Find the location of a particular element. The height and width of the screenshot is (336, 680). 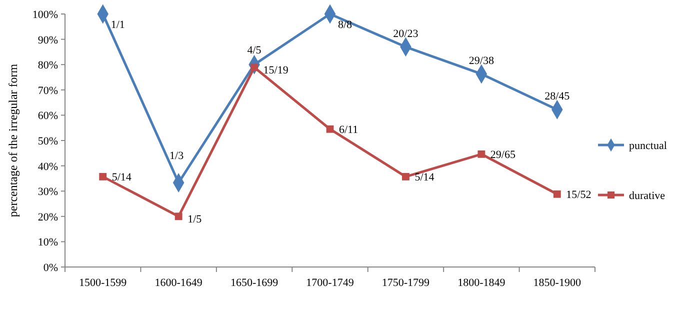

annotation: 1/1 is located at coordinates (117, 25).